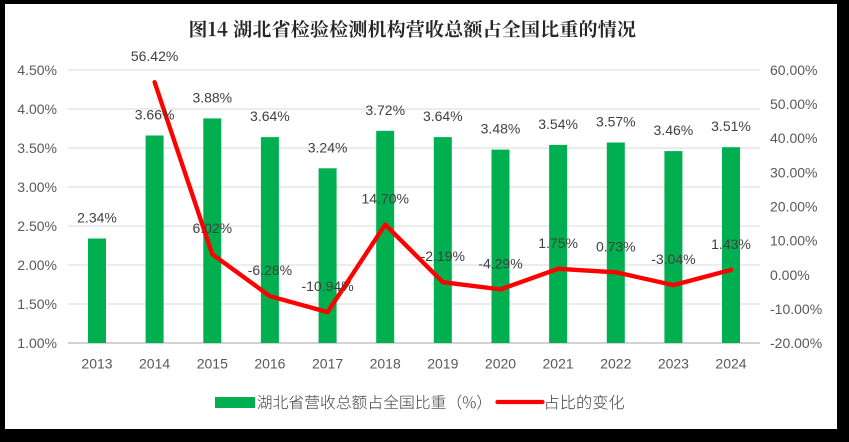  I want to click on svg-text: 20.00%, so click(793, 207).